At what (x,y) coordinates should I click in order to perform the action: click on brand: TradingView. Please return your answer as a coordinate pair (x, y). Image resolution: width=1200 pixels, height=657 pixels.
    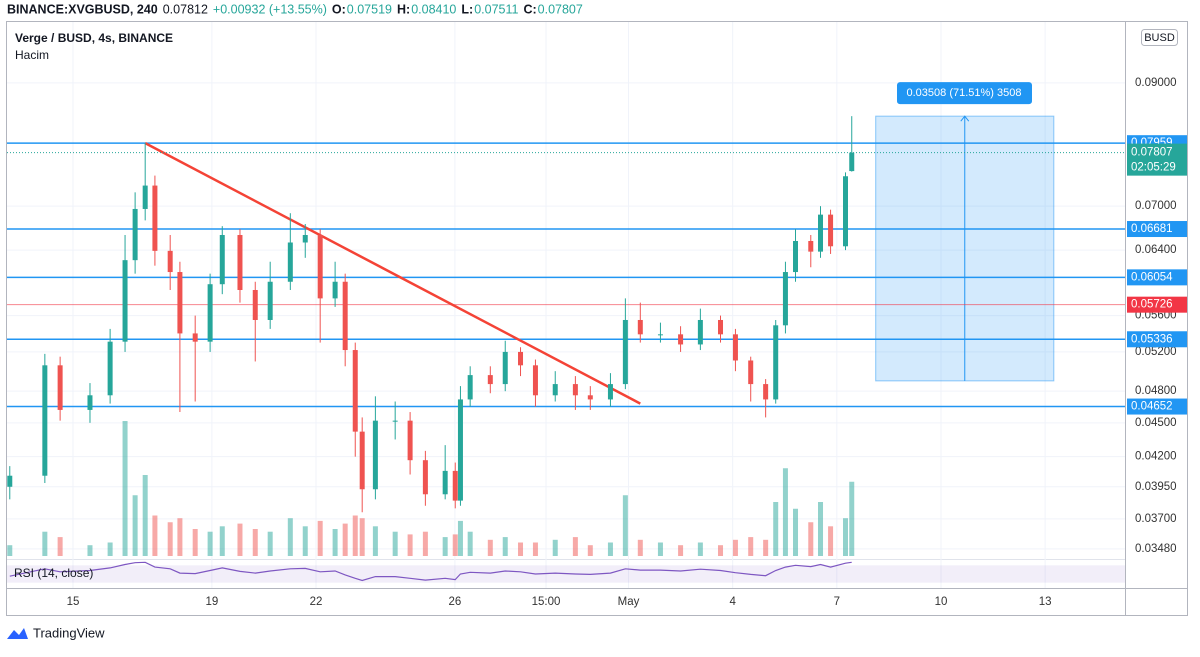
    Looking at the image, I should click on (69, 632).